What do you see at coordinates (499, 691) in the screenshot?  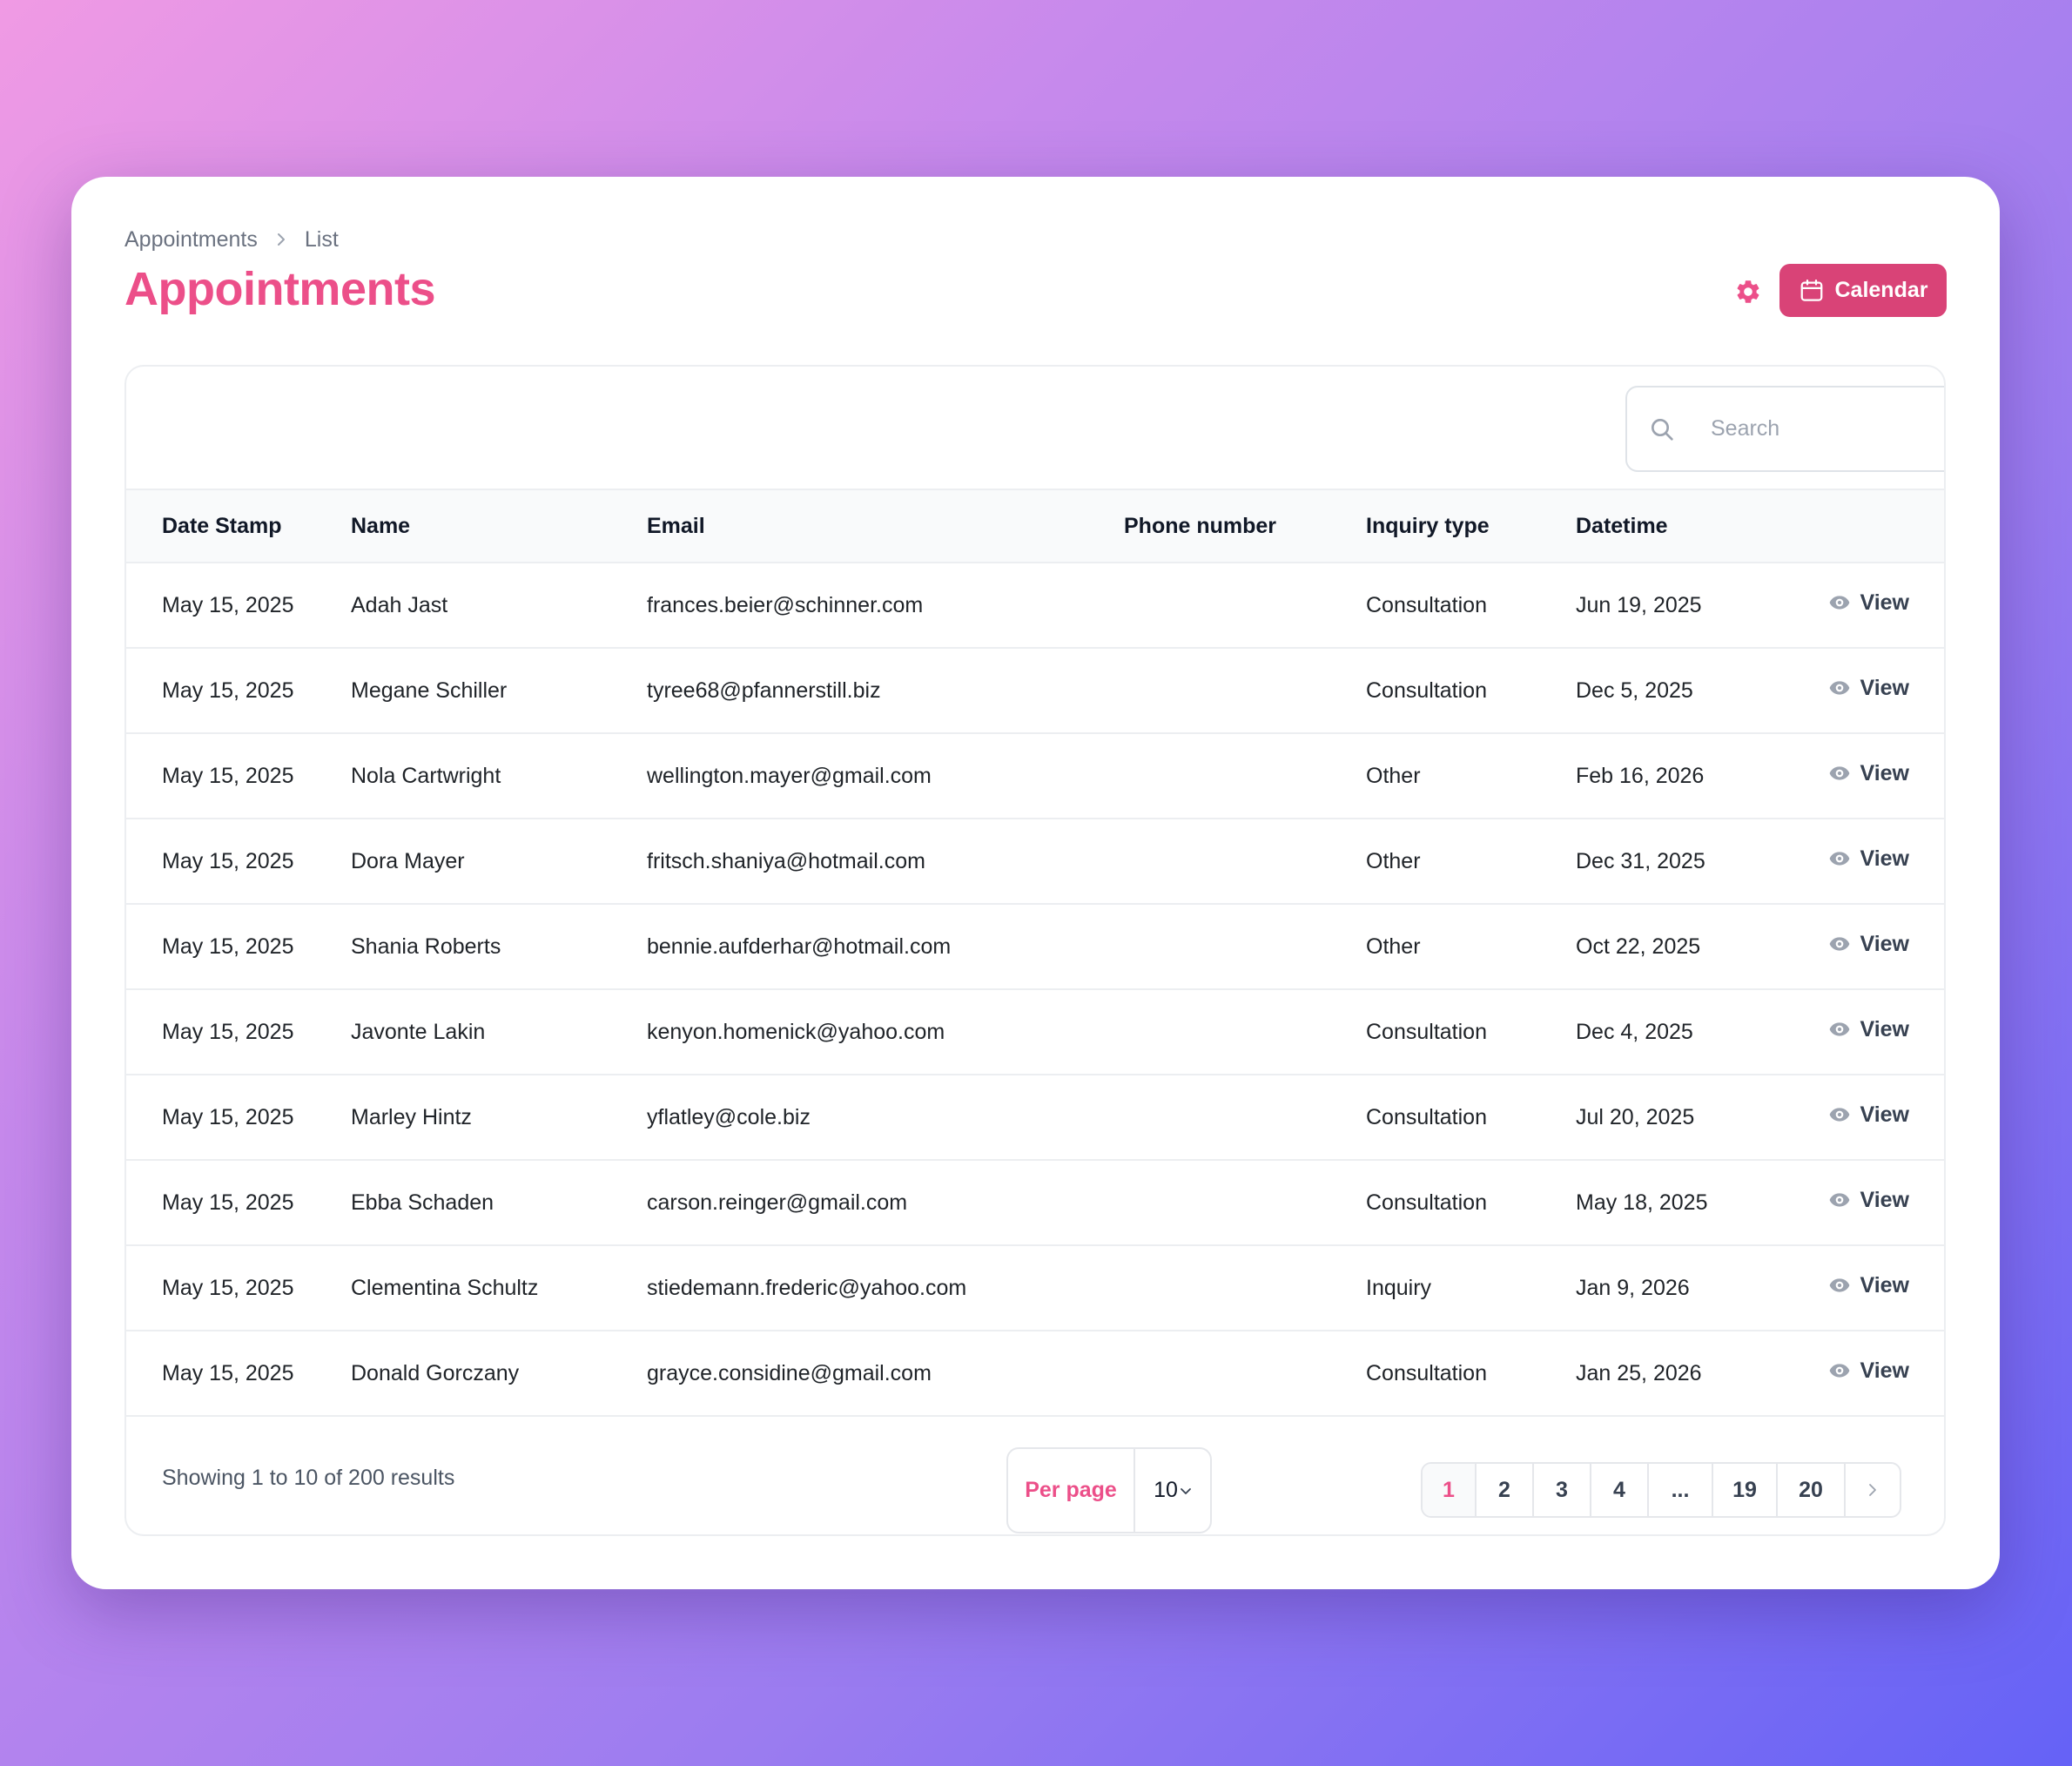 I see `name-cell: Megane Schiller` at bounding box center [499, 691].